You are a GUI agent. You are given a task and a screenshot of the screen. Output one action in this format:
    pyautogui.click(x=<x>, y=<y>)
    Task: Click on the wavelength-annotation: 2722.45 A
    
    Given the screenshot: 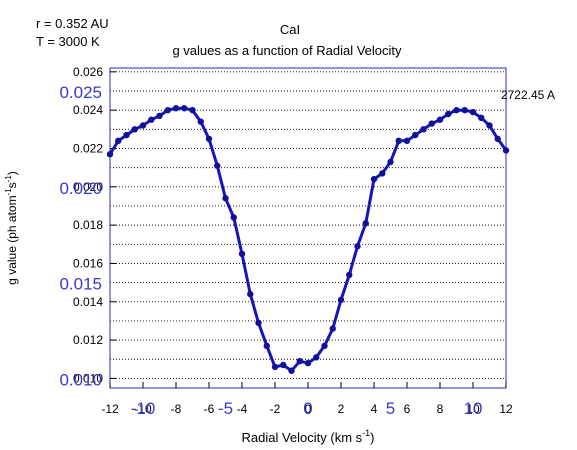 What is the action you would take?
    pyautogui.click(x=528, y=95)
    